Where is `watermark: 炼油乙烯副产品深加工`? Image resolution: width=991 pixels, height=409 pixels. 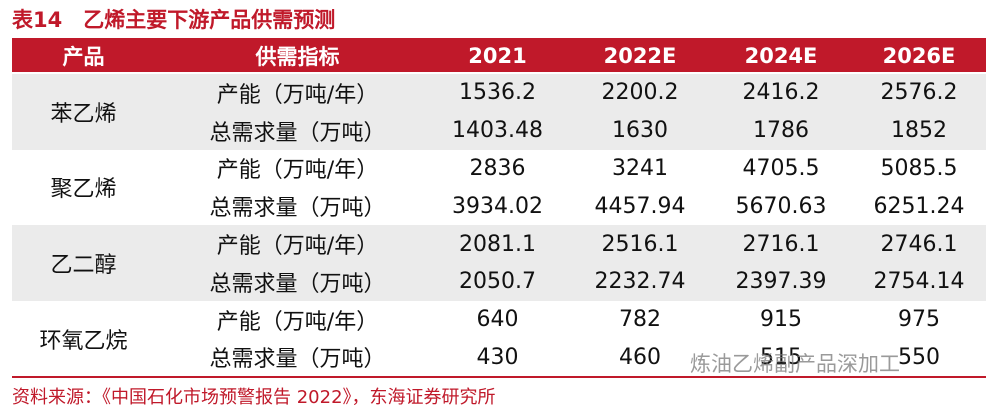
watermark: 炼油乙烯副产品深加工 is located at coordinates (795, 364).